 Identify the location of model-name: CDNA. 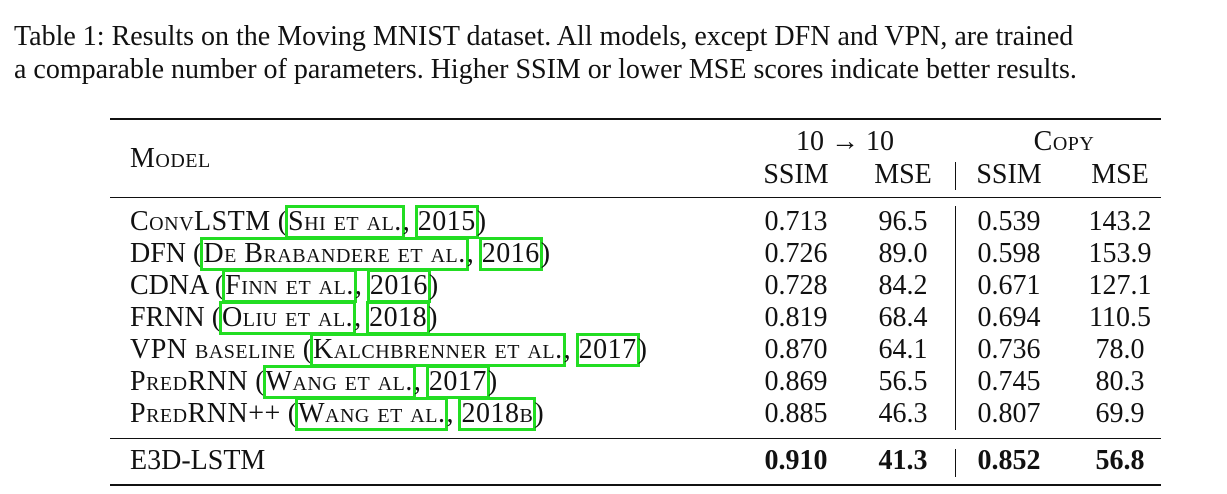
(169, 285).